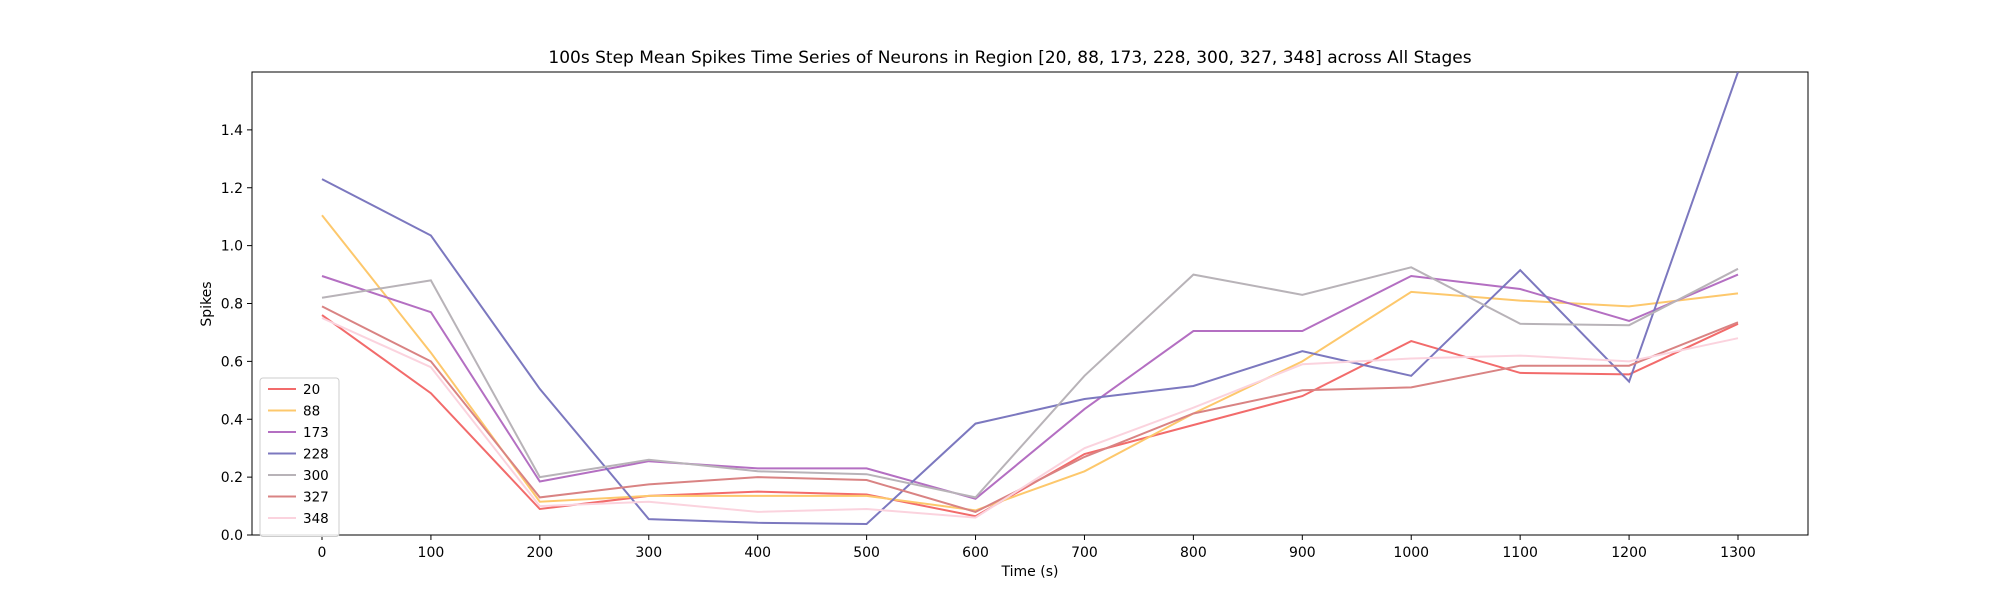  I want to click on y-tick-label: 0.4, so click(232, 420).